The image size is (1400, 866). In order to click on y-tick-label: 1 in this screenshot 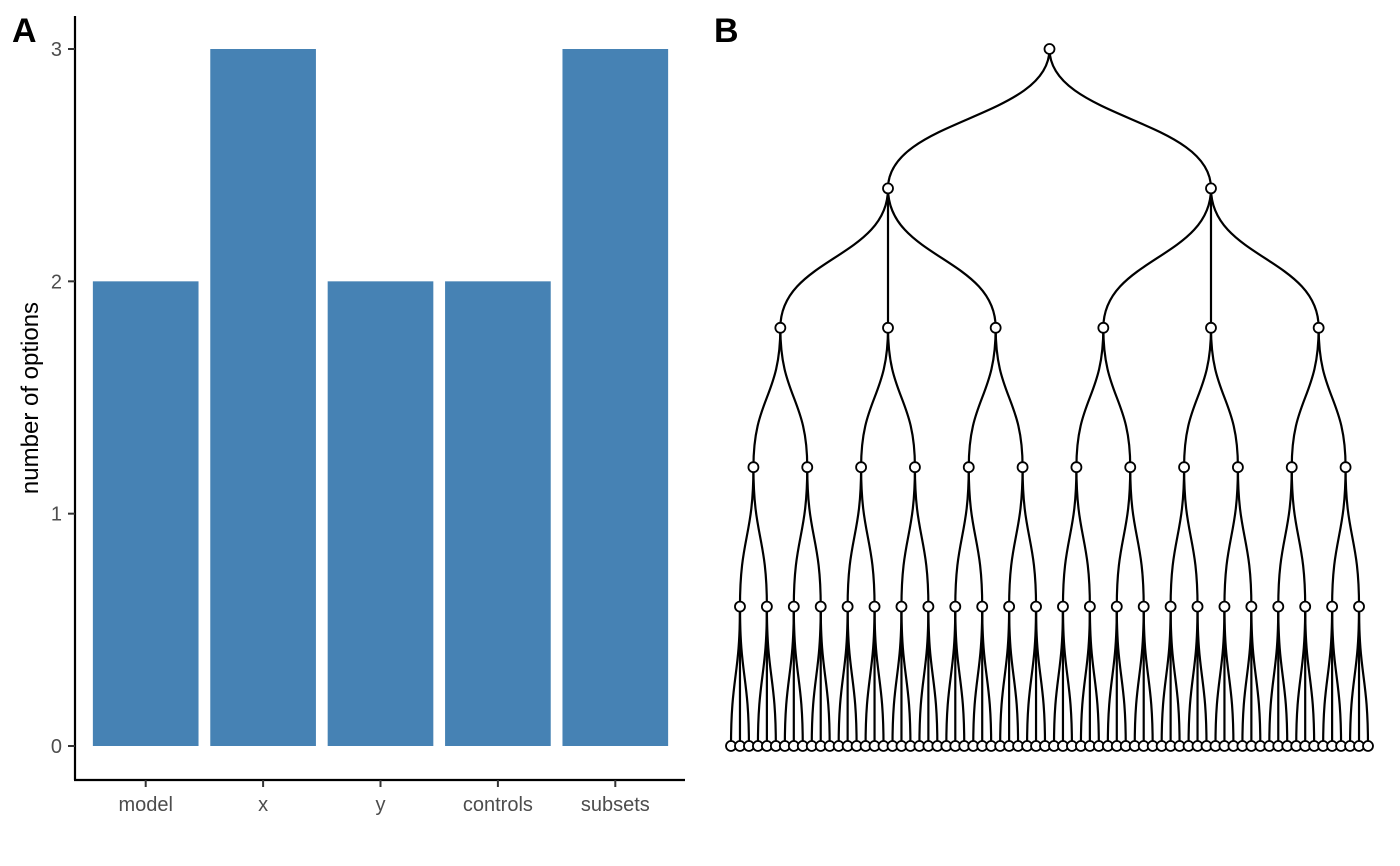, I will do `click(56, 515)`.